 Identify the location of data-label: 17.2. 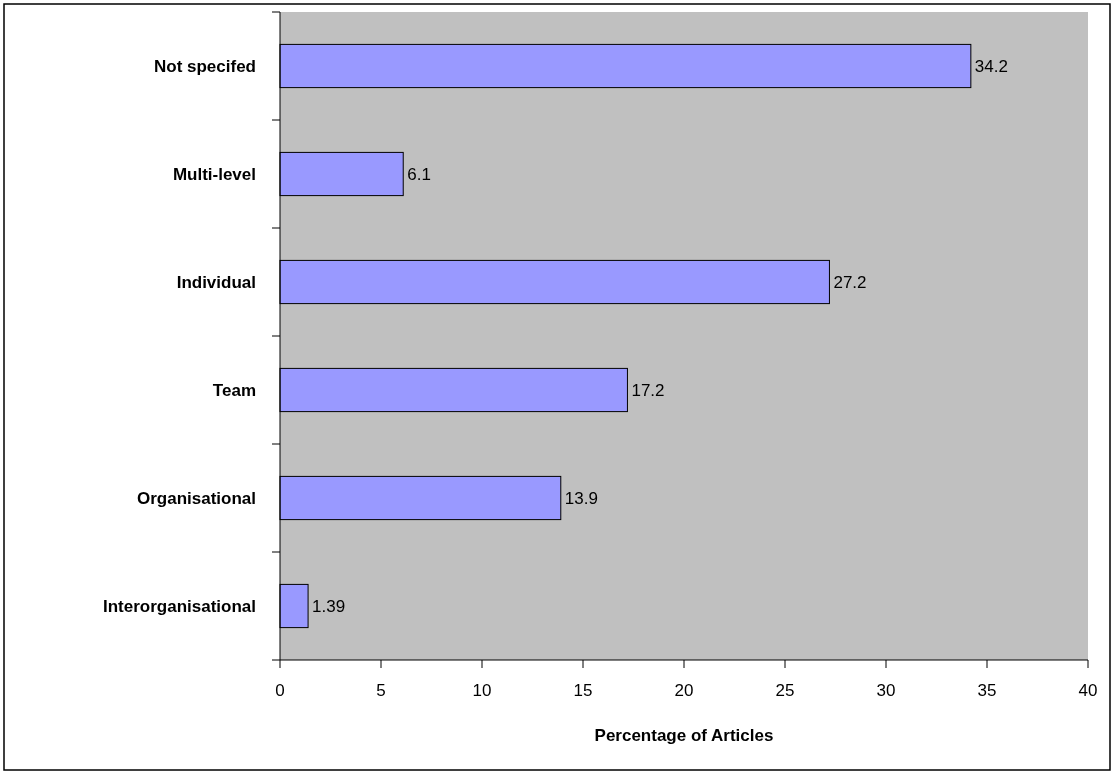
(648, 390).